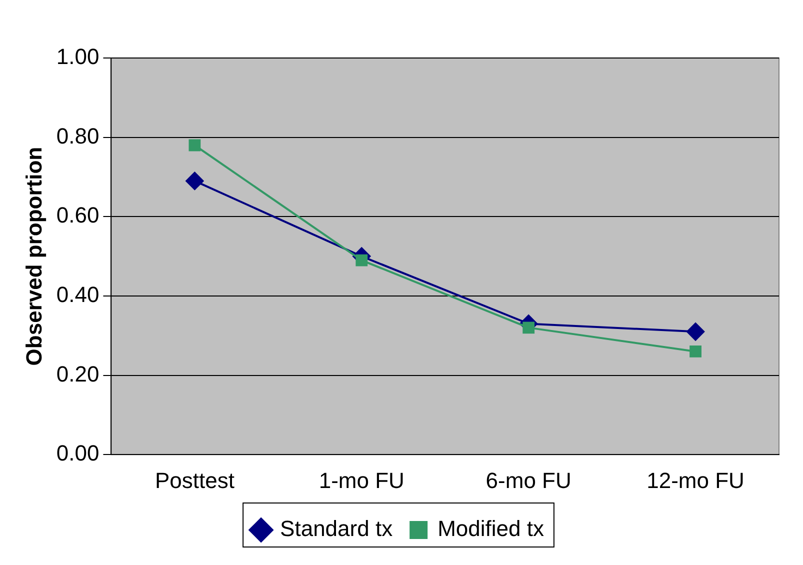  I want to click on x-tick-label: 1-mo FU, so click(361, 480).